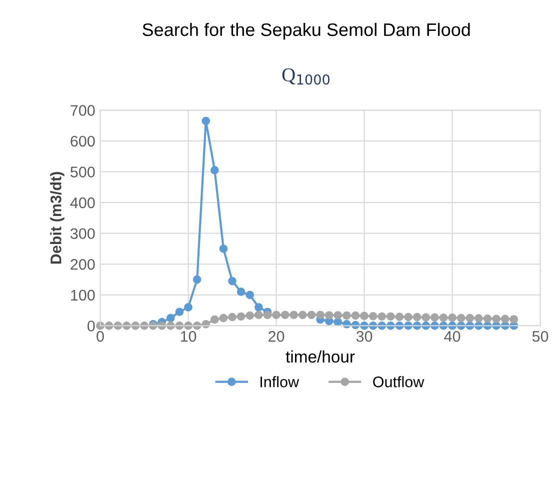  Describe the element at coordinates (83, 295) in the screenshot. I see `y-tick-label: 100` at that location.